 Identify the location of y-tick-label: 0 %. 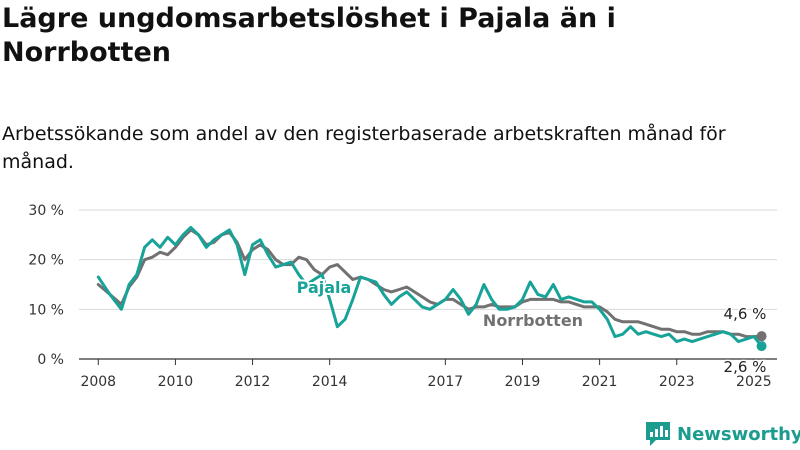
(50, 360).